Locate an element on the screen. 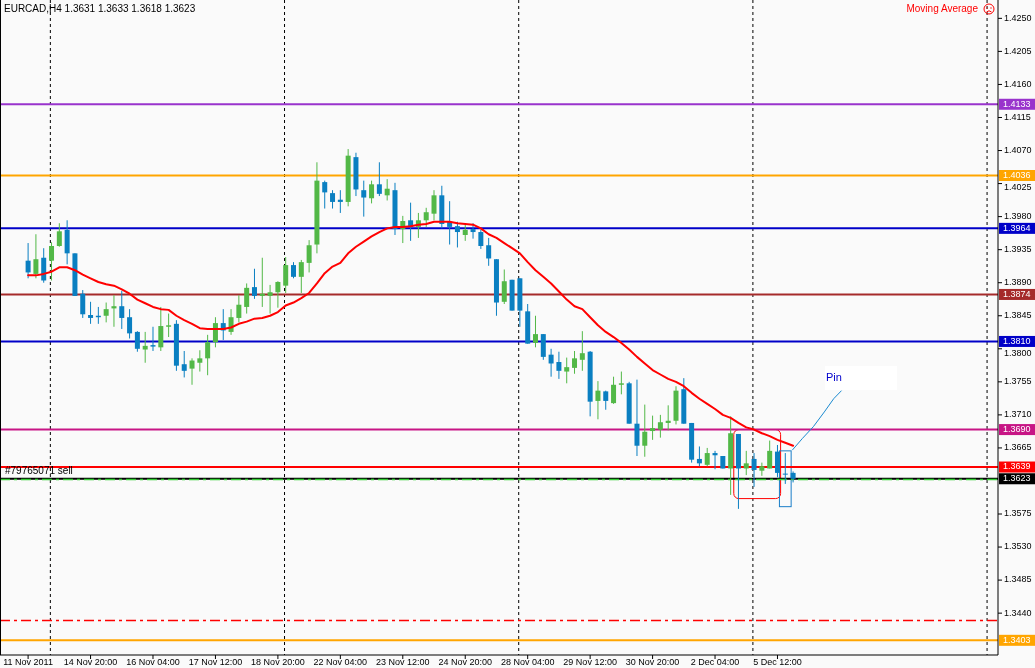 Image resolution: width=1035 pixels, height=668 pixels. x-tick-label: 28 Nov 04:00 is located at coordinates (527, 662).